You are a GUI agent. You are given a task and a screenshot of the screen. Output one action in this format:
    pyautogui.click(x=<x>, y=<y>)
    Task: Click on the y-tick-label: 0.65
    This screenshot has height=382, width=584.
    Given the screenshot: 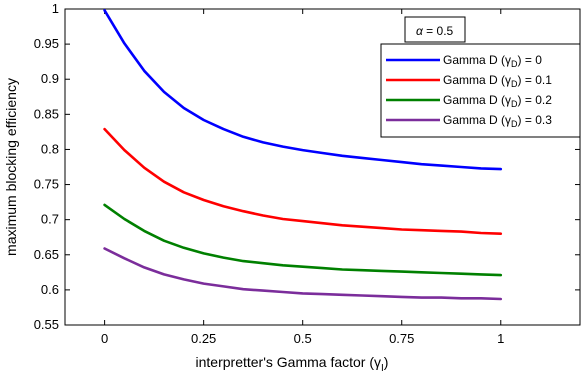 What is the action you would take?
    pyautogui.click(x=46, y=254)
    